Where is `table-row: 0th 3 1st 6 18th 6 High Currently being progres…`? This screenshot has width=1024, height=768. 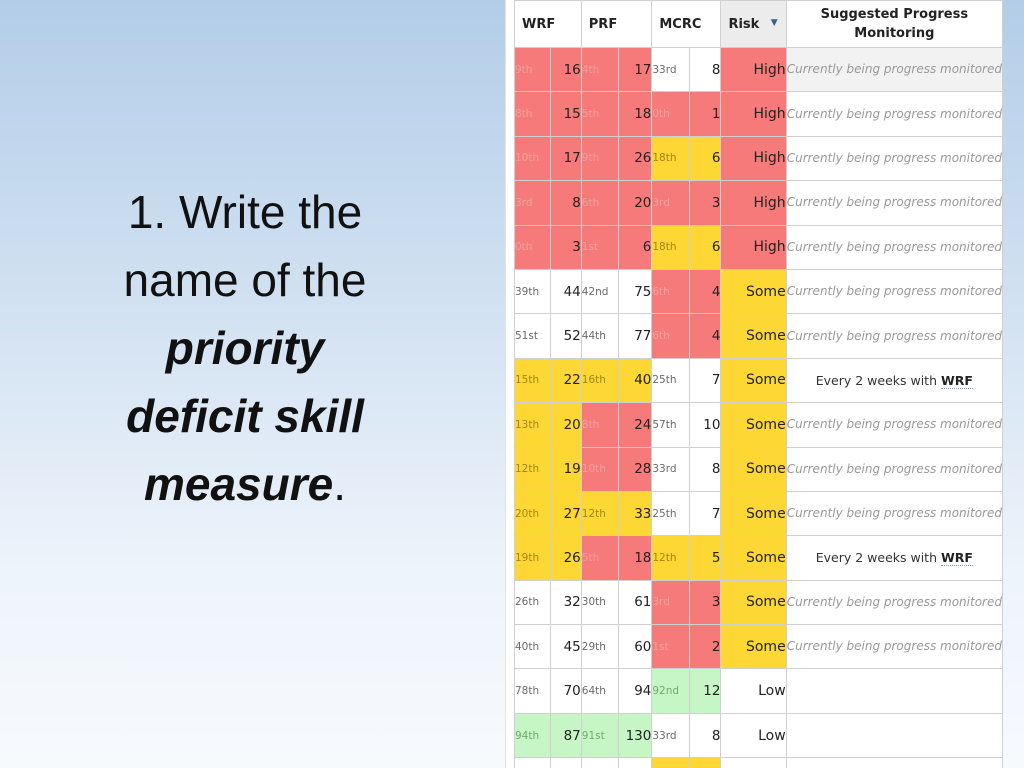
table-row: 0th 3 1st 6 18th 6 High Currently being progres… is located at coordinates (758, 247).